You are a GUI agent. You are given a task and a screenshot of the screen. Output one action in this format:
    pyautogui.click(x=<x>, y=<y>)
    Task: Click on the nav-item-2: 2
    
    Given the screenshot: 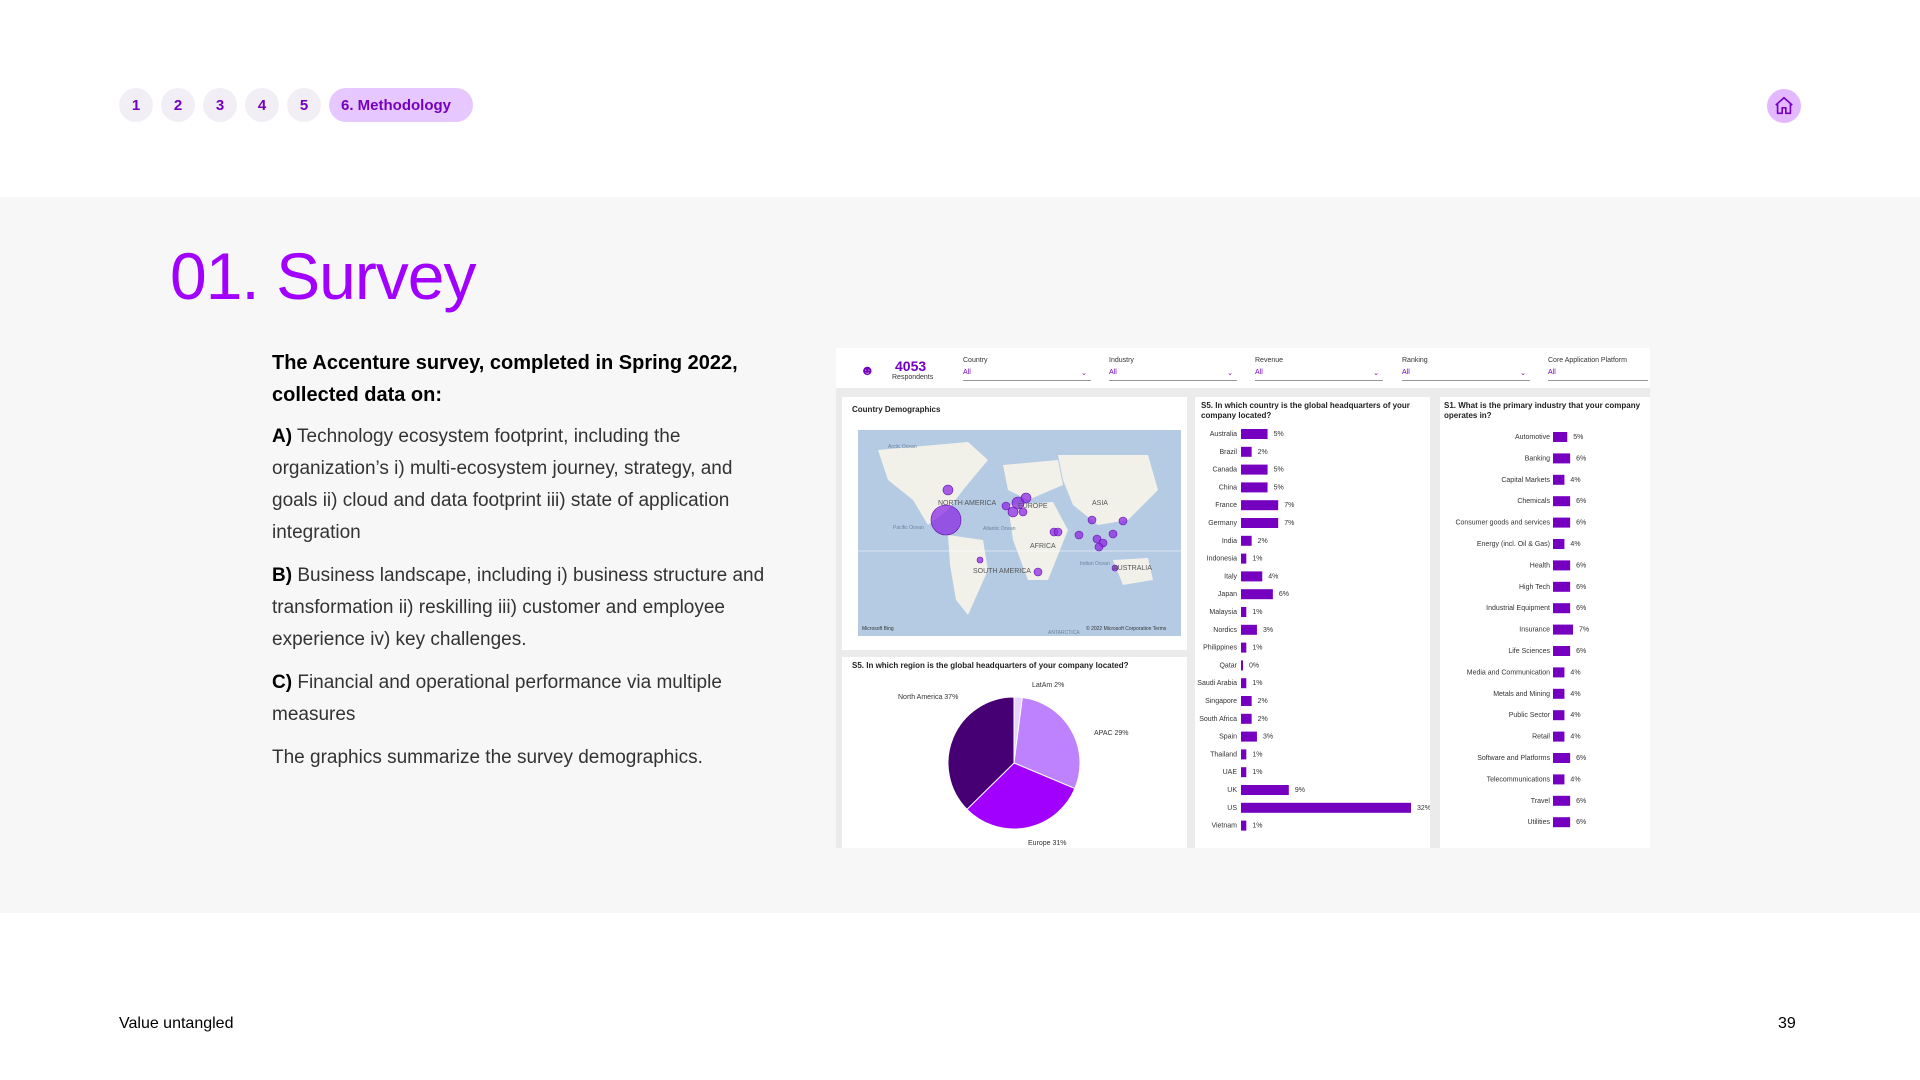 What is the action you would take?
    pyautogui.click(x=178, y=105)
    